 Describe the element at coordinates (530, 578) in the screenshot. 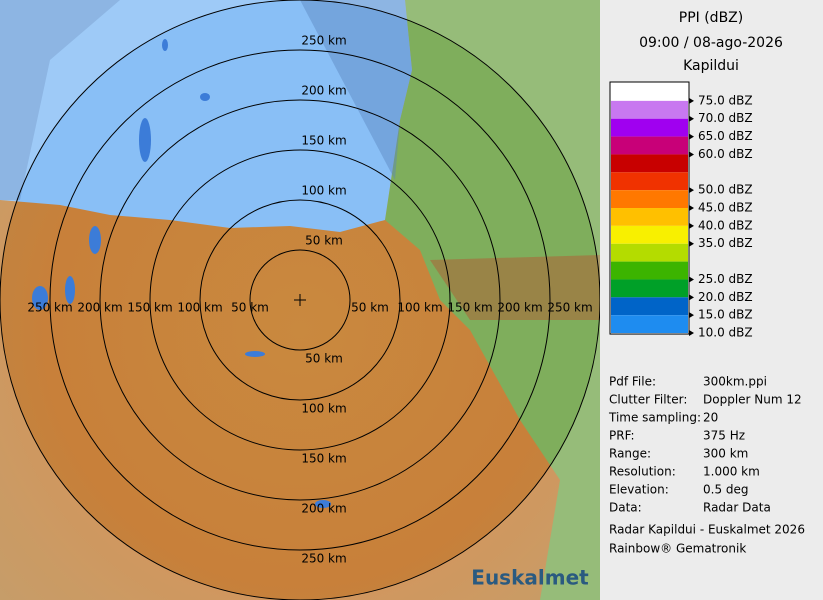

I see `logo: Euskalmet` at that location.